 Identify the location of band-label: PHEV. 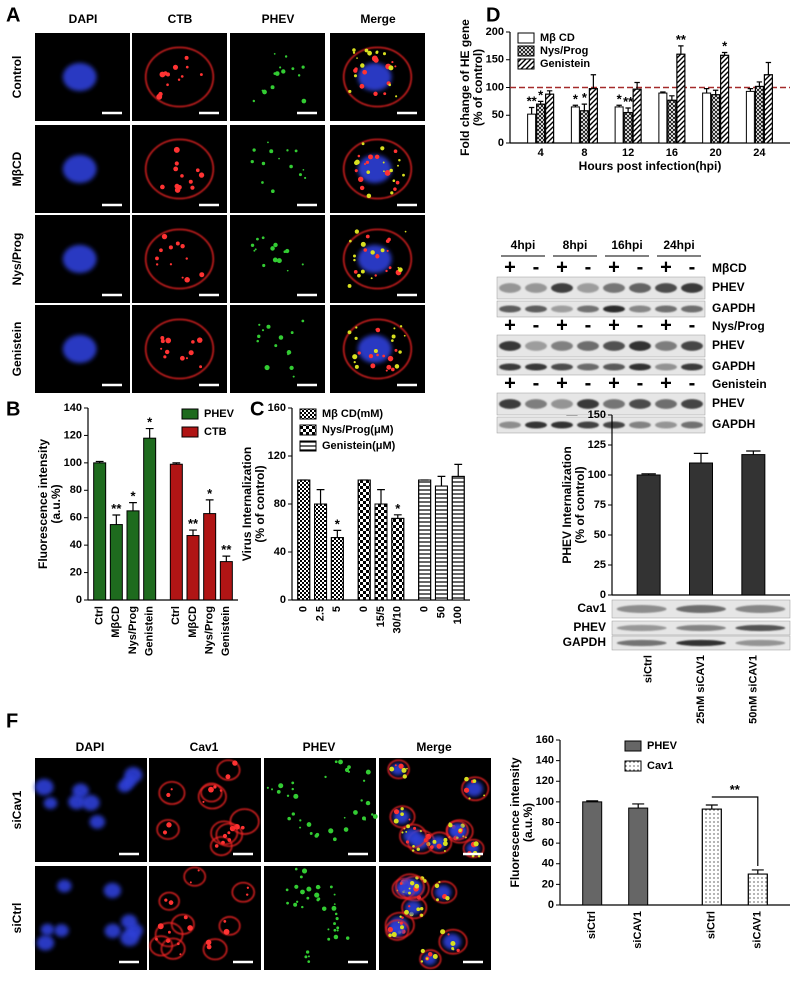
(589, 627).